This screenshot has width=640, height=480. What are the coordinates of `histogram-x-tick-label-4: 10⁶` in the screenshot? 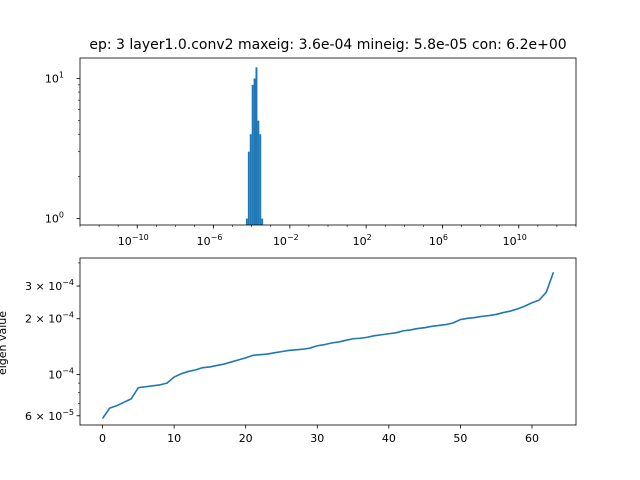 It's located at (438, 240).